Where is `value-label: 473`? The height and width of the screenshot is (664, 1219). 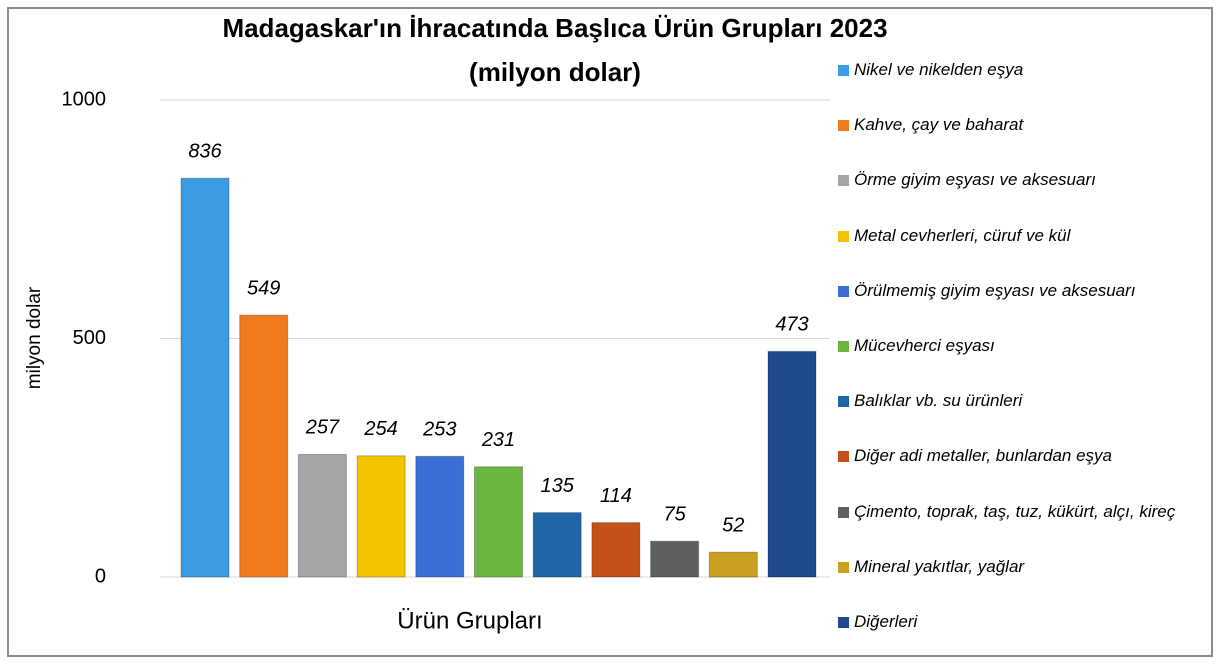 value-label: 473 is located at coordinates (791, 325).